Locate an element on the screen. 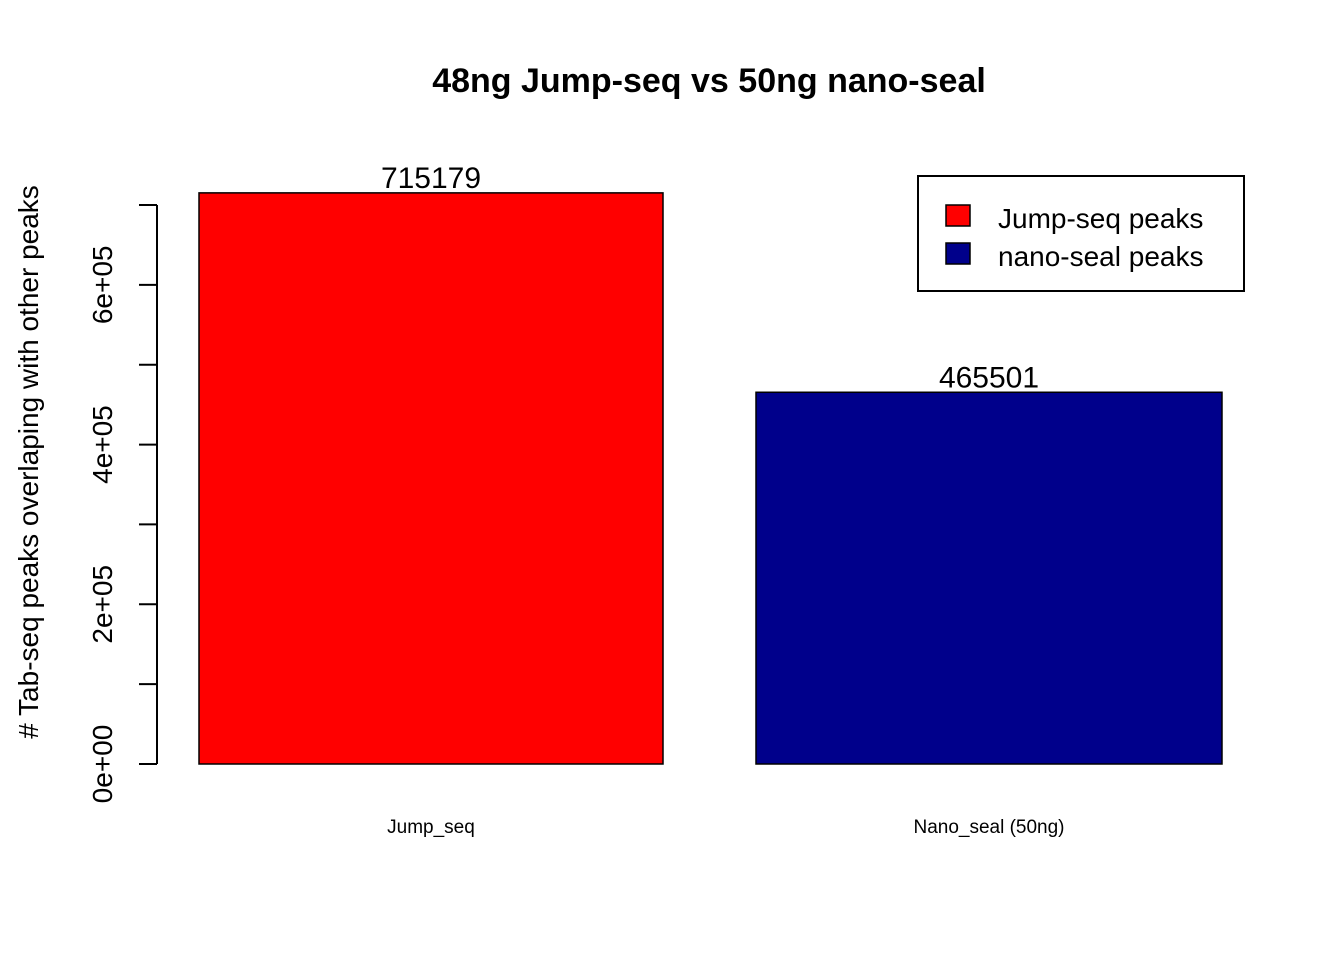 The image size is (1344, 960). y-axis: 0e+00 2e+05 4e+05 6e+05 is located at coordinates (122, 504).